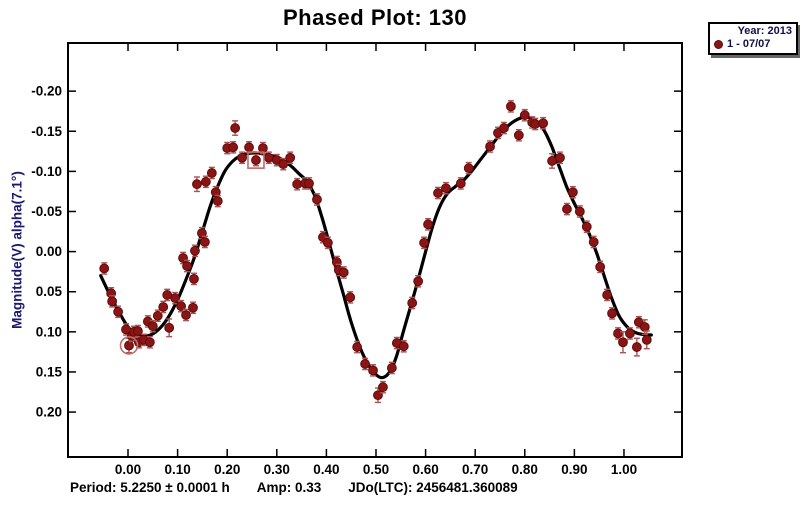  What do you see at coordinates (49, 371) in the screenshot?
I see `y-tick-label: 0.15` at bounding box center [49, 371].